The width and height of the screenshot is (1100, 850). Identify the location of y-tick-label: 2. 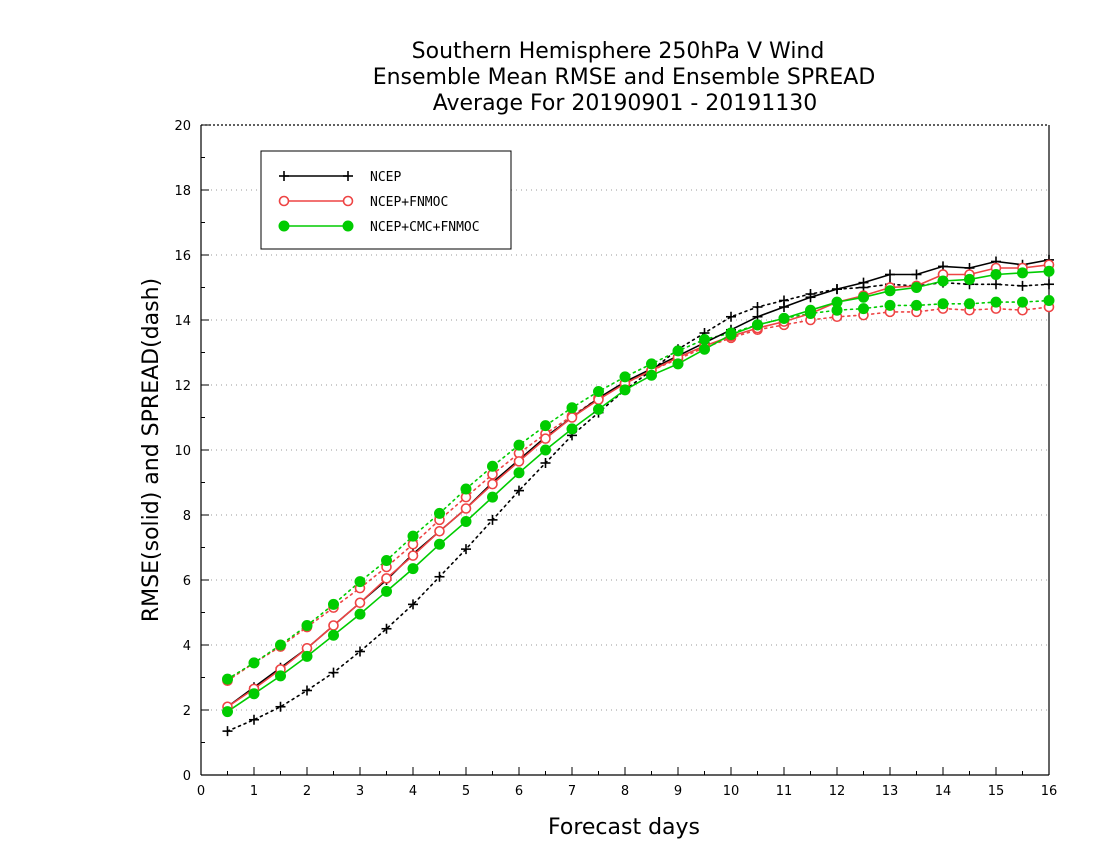
(187, 711).